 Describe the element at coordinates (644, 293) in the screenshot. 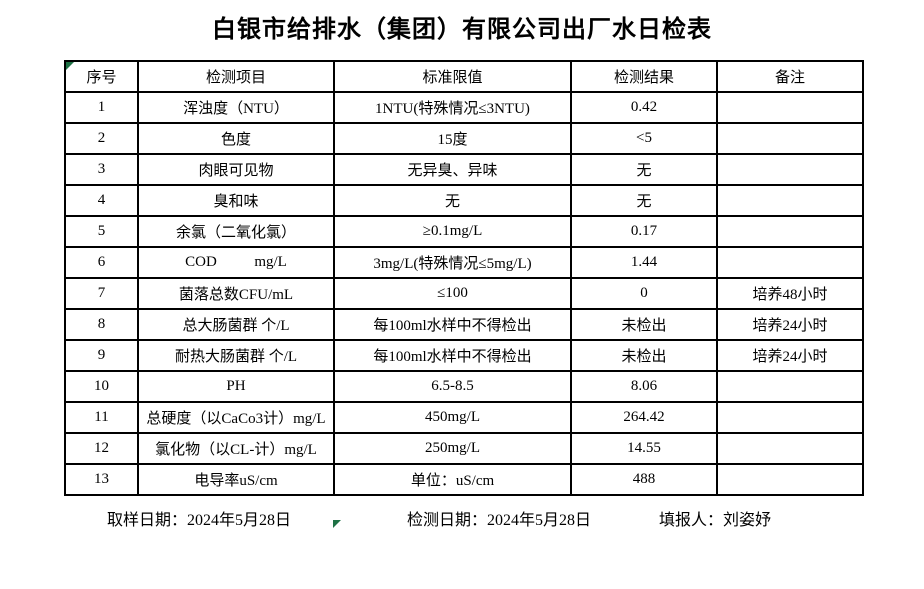

I see `cell-result: 0` at that location.